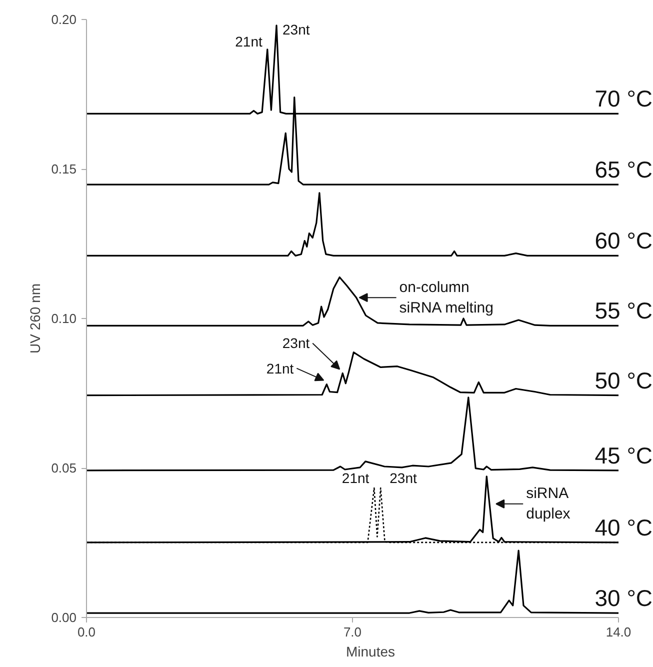 The width and height of the screenshot is (653, 667). What do you see at coordinates (623, 598) in the screenshot?
I see `series-label: 30 °C` at bounding box center [623, 598].